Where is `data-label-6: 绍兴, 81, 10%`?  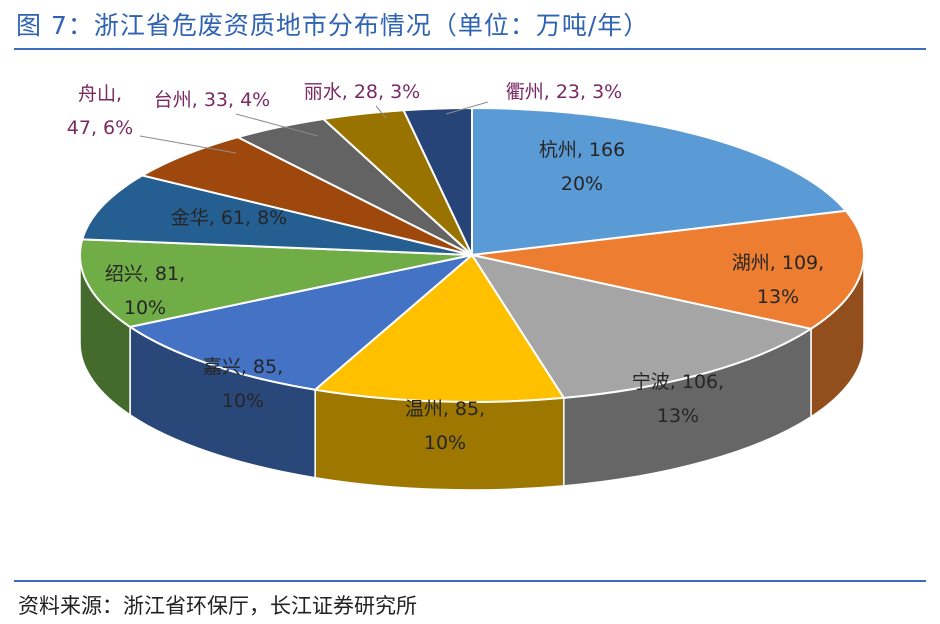
data-label-6: 绍兴, 81, 10% is located at coordinates (145, 291).